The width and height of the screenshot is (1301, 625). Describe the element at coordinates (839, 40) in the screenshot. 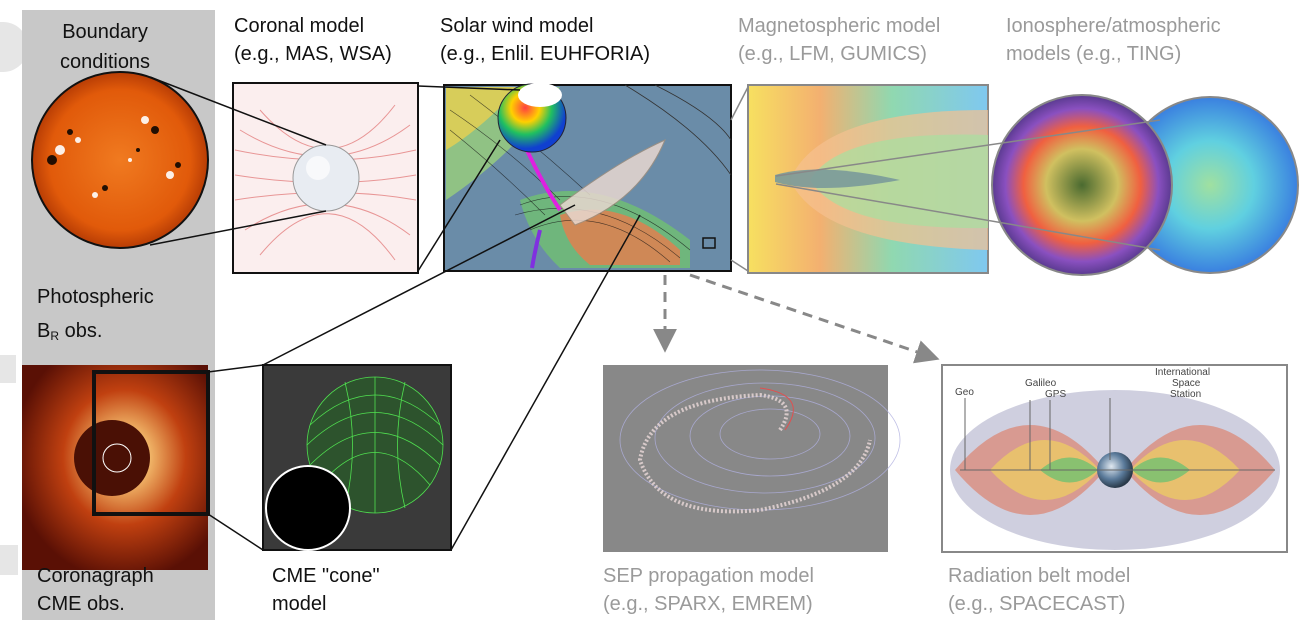

I see `magnetospheric-model-label: Magnetospheric model (e.g., LFM, GUMICS)` at that location.